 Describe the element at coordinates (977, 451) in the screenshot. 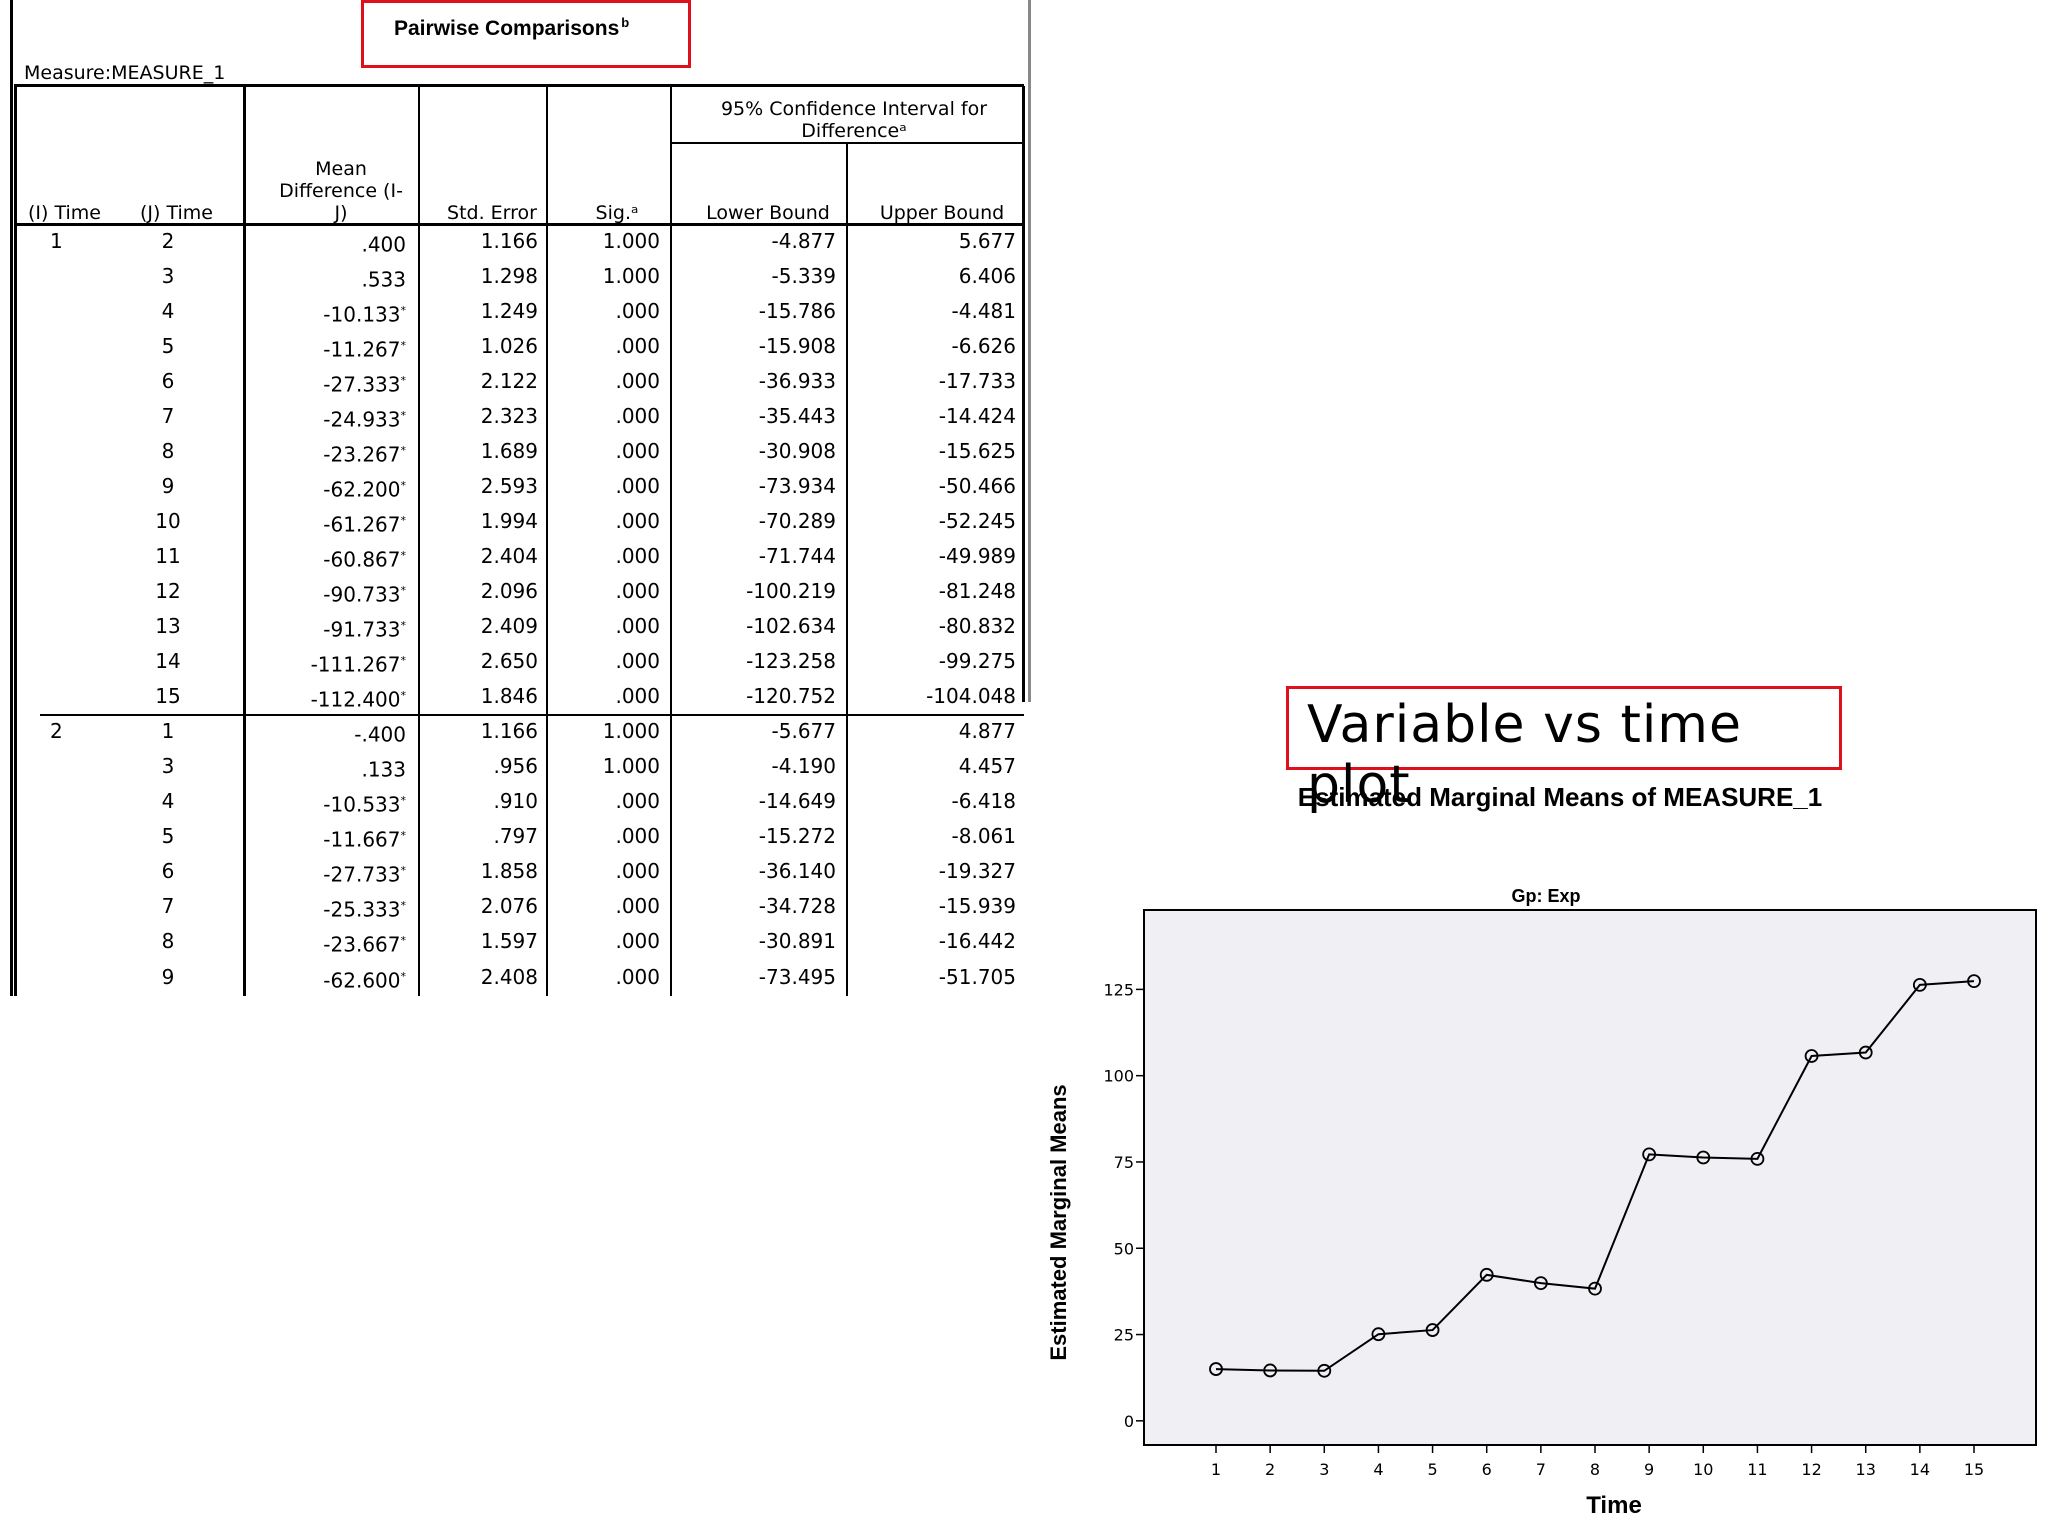

I see `cell-upper-bound: -15.625` at that location.